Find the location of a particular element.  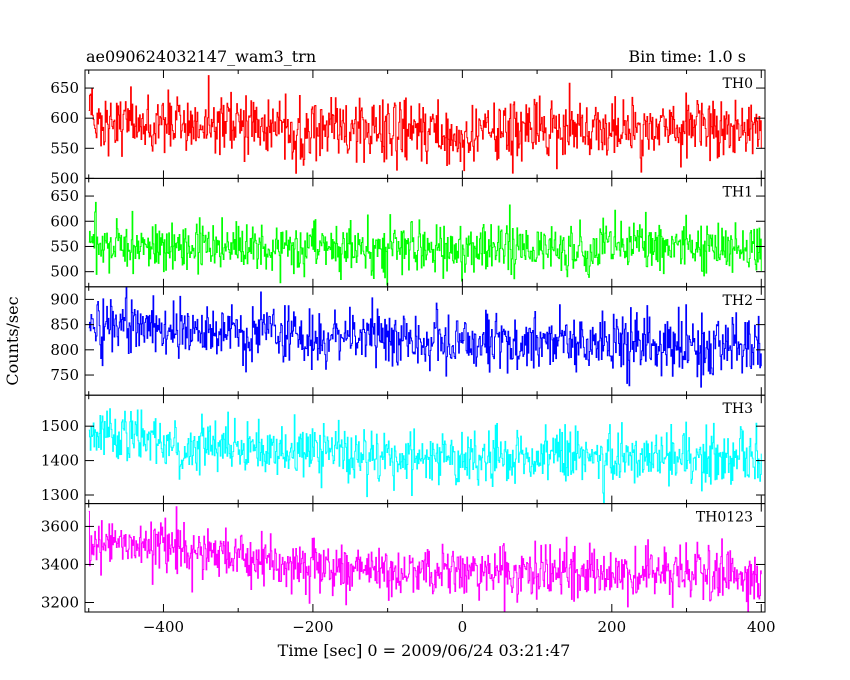

bin-time-label: Bin time: 1.0 s is located at coordinates (687, 56).